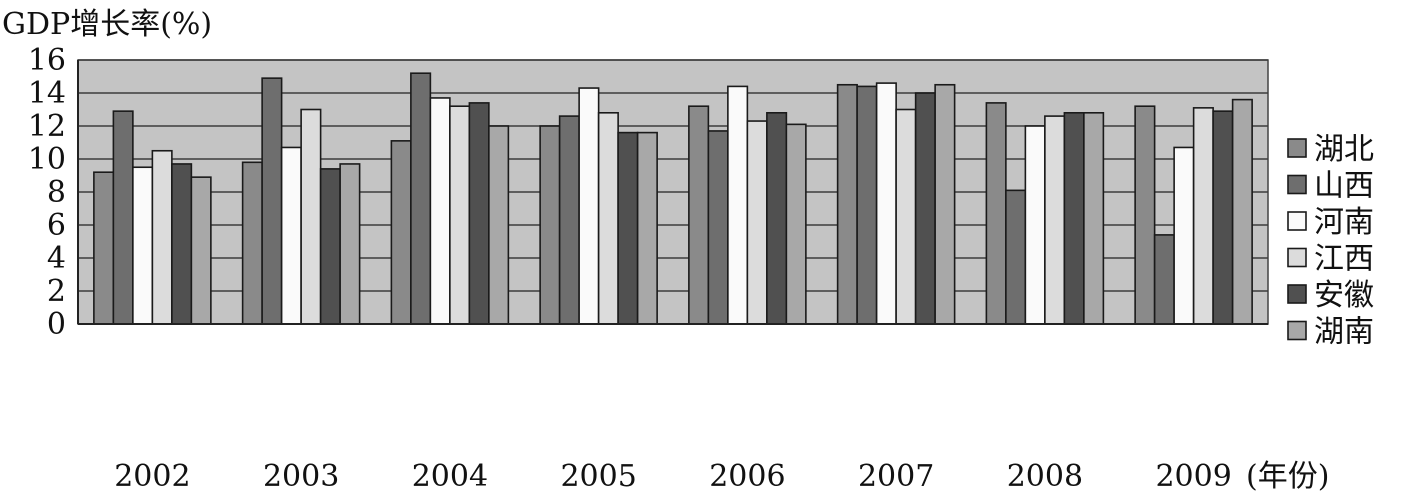 The width and height of the screenshot is (1427, 503). Describe the element at coordinates (1344, 295) in the screenshot. I see `legend-label: 安徽` at that location.